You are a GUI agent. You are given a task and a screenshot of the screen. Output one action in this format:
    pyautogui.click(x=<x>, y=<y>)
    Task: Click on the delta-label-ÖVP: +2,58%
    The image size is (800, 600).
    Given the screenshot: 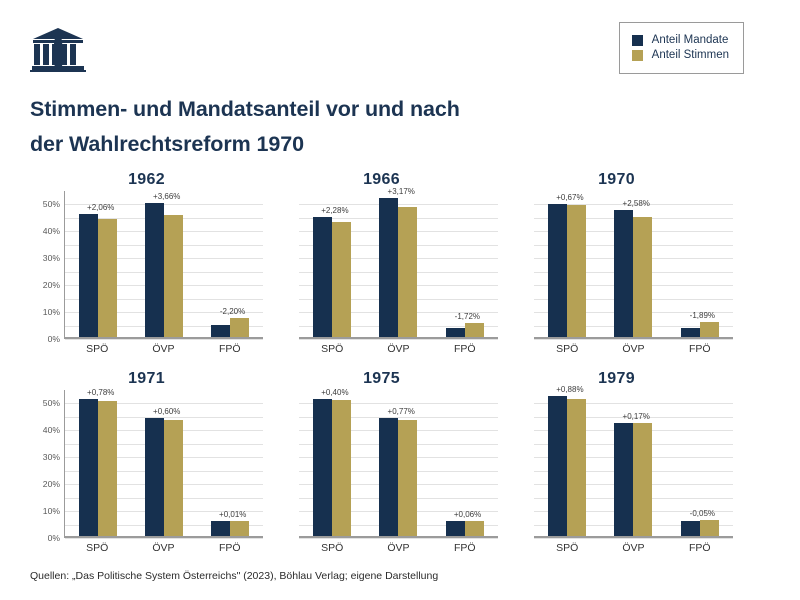 What is the action you would take?
    pyautogui.click(x=636, y=203)
    